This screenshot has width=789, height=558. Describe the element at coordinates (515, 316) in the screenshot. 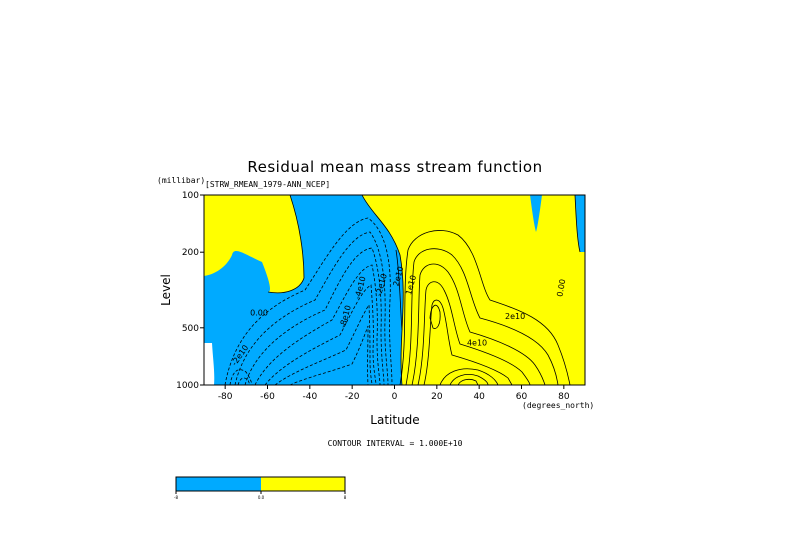

I see `contour-label: 2e10` at that location.